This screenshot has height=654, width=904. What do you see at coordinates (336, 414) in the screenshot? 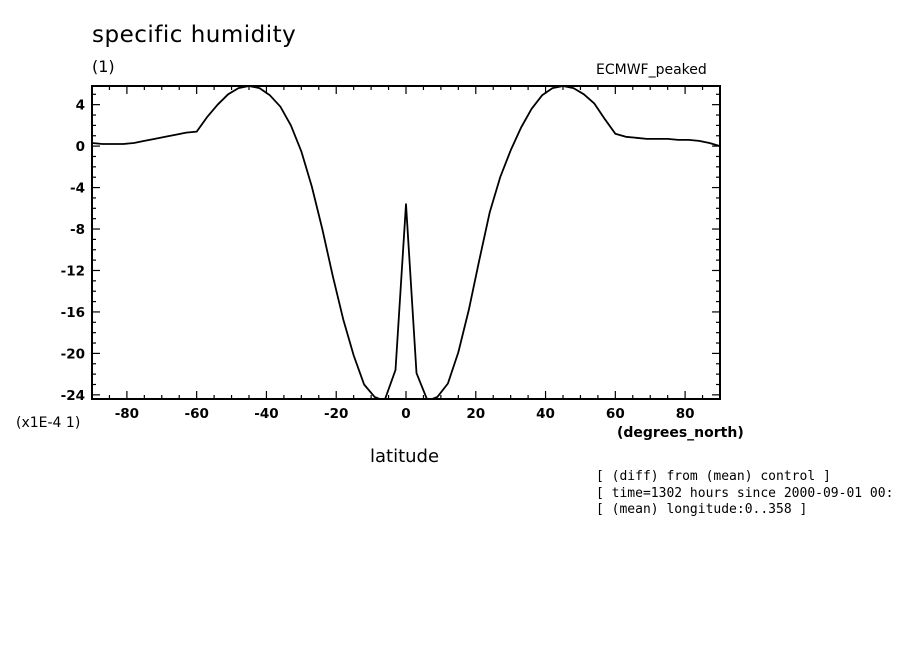
I see `x-tick-label: -20` at bounding box center [336, 414].